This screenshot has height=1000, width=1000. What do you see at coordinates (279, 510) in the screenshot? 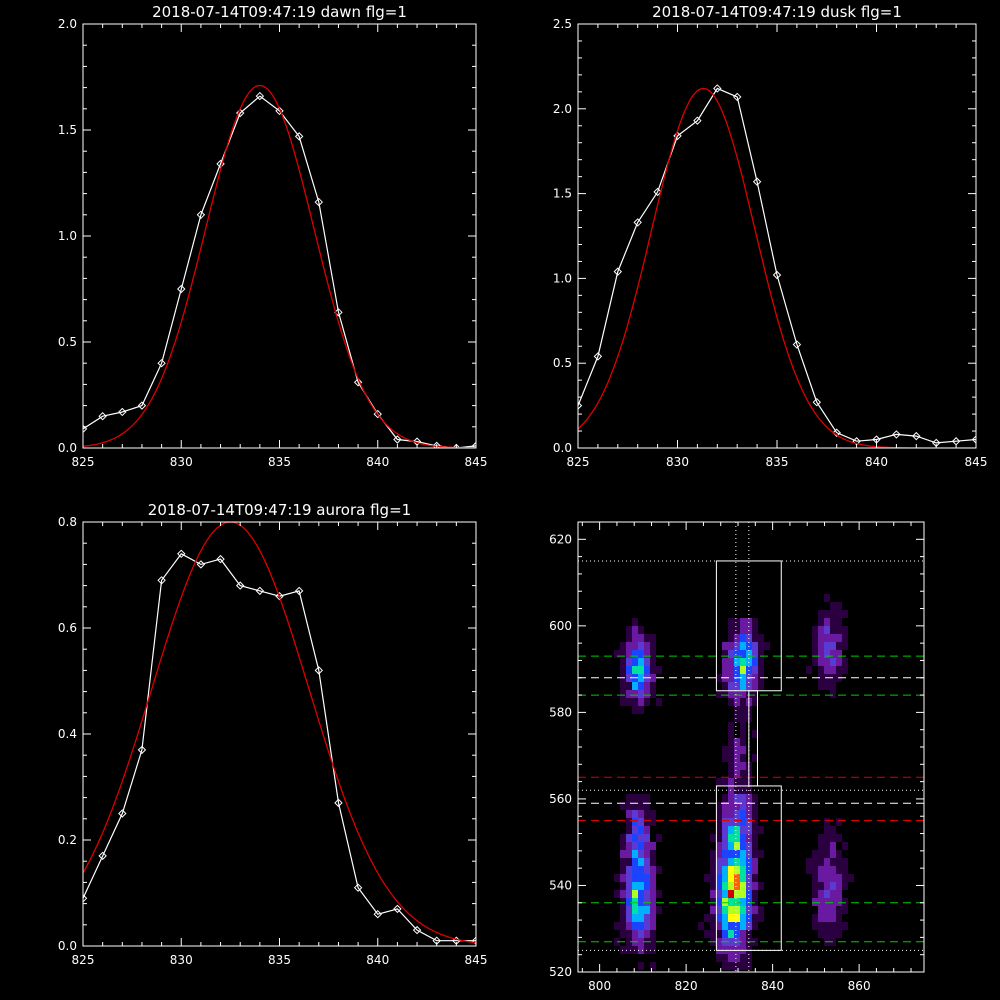
I see `chart-title: 2018-07-14T09:47:19 aurora flg=1` at bounding box center [279, 510].